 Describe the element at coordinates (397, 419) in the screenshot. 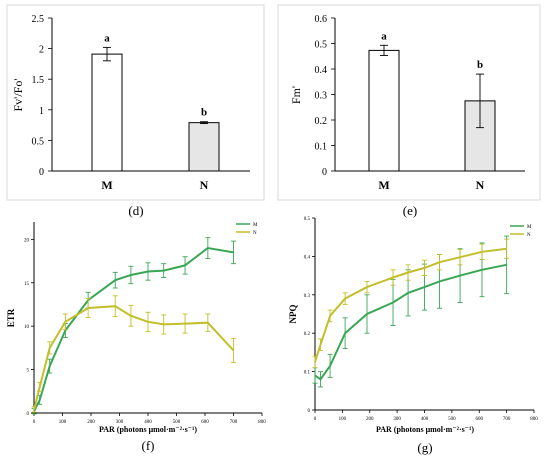

I see `panel-g-x-tick-label: 300` at that location.